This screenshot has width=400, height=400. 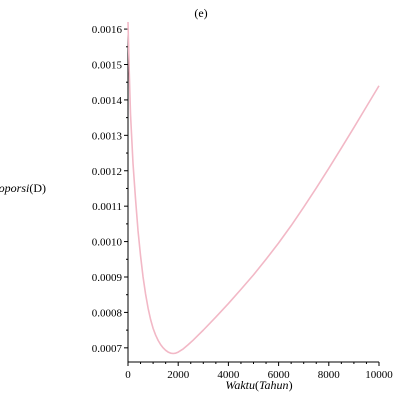 I want to click on svg-text: Proporsi(D), so click(x=23, y=188).